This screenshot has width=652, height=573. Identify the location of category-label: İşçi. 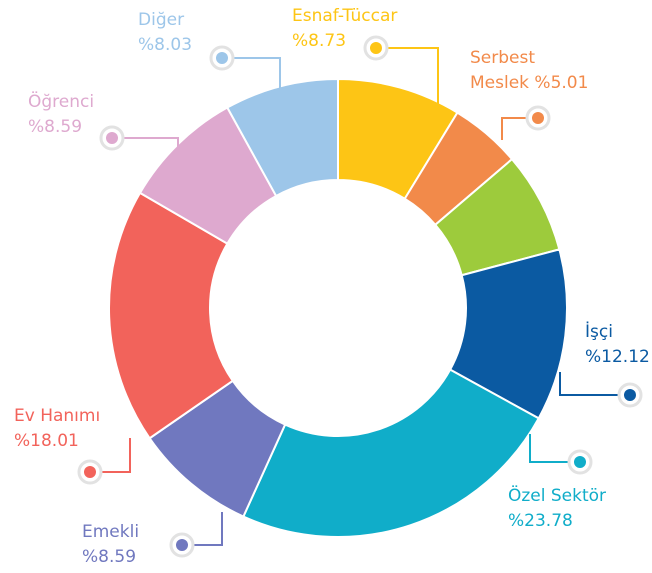
(599, 332).